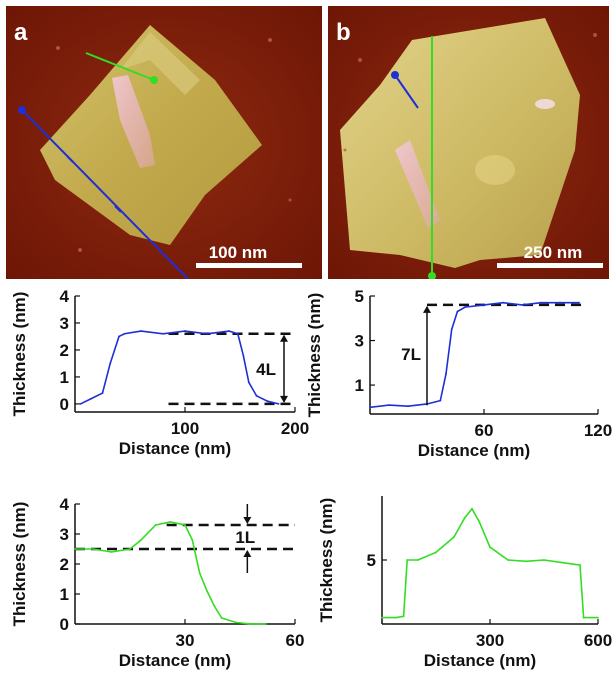 The height and width of the screenshot is (678, 615). I want to click on pink-streak-b, so click(417, 184).